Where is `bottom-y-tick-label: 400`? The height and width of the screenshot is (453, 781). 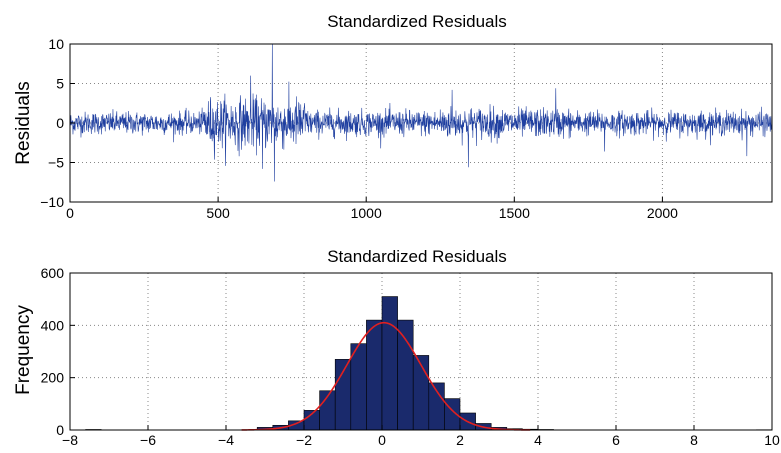 bottom-y-tick-label: 400 is located at coordinates (53, 325).